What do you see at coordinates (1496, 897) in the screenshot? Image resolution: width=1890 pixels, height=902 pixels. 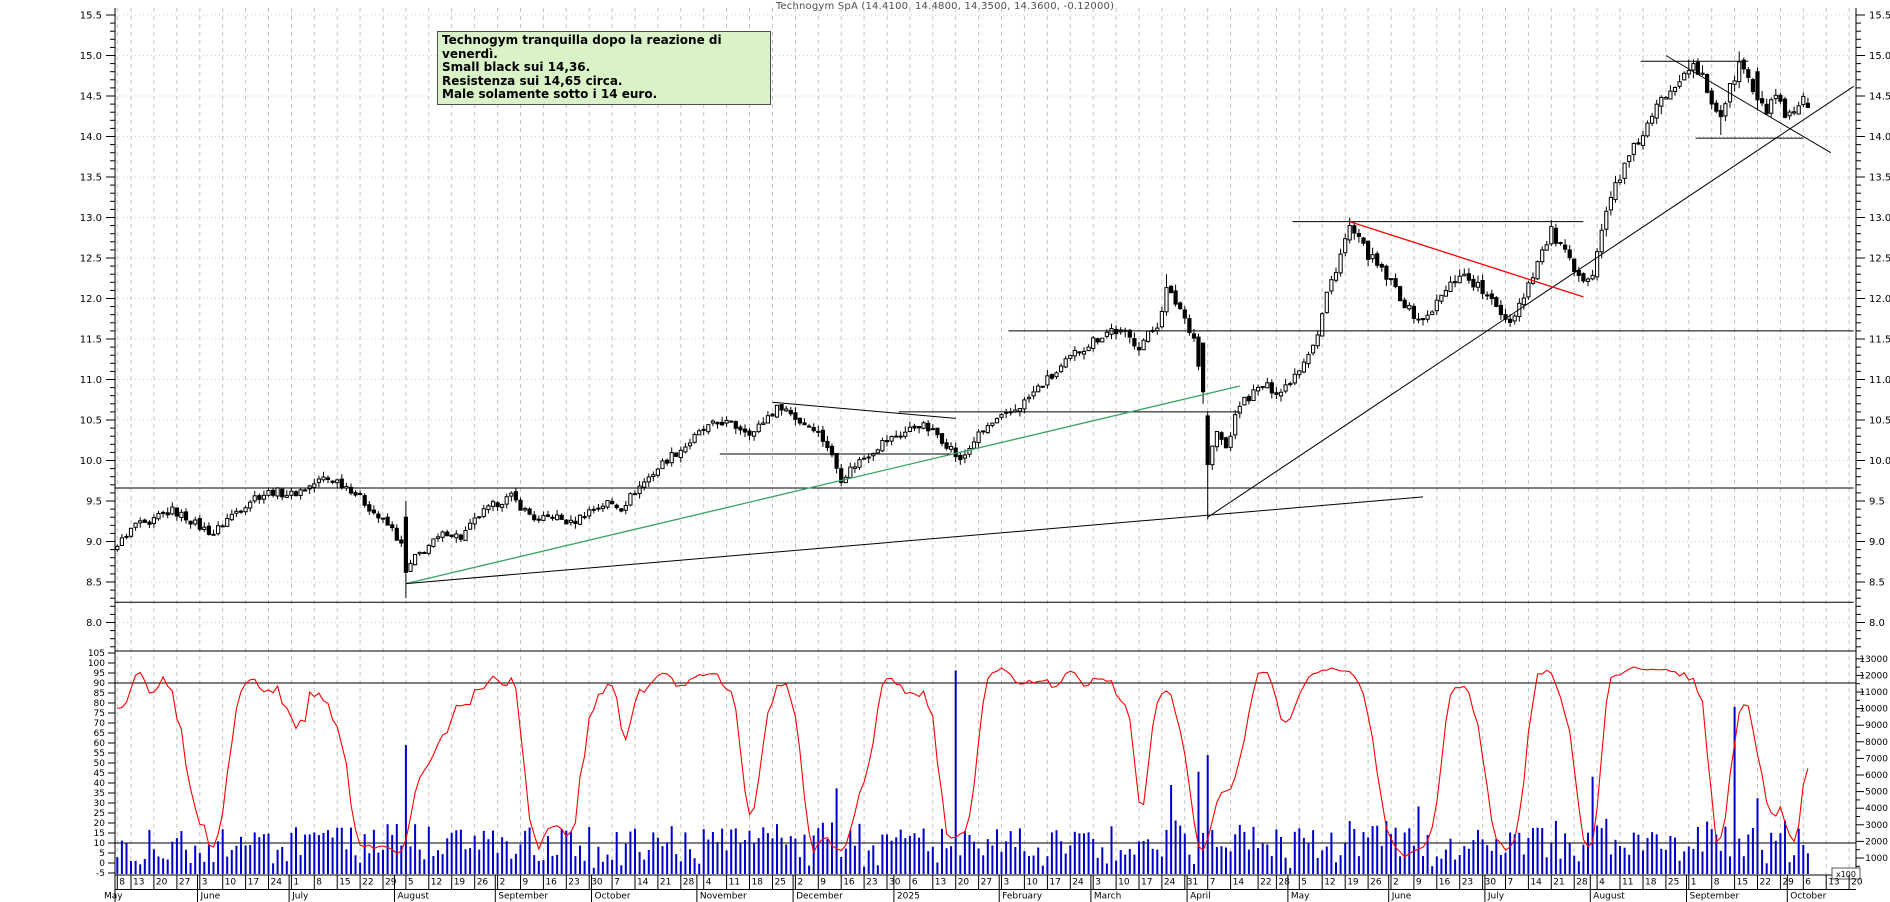 I see `svg-text: July` at bounding box center [1496, 897].